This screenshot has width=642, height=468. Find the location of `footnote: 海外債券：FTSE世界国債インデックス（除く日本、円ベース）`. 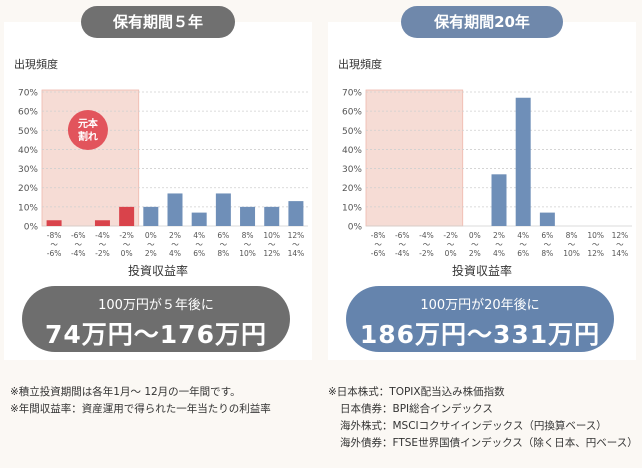

footnote: 海外債券：FTSE世界国債インデックス（除く日本、円ベース） is located at coordinates (489, 443).